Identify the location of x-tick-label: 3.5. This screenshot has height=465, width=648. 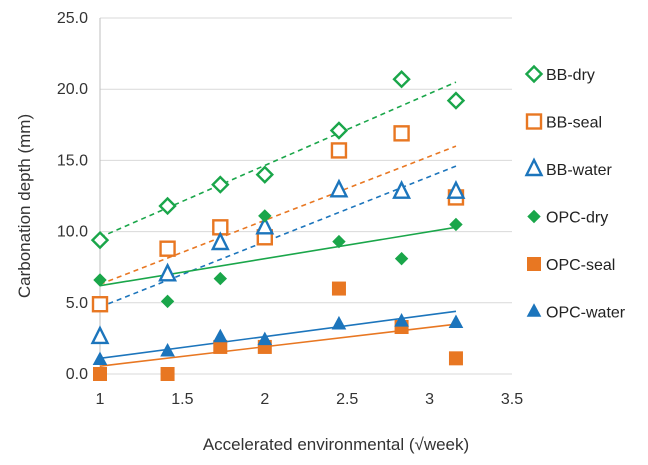
(512, 399).